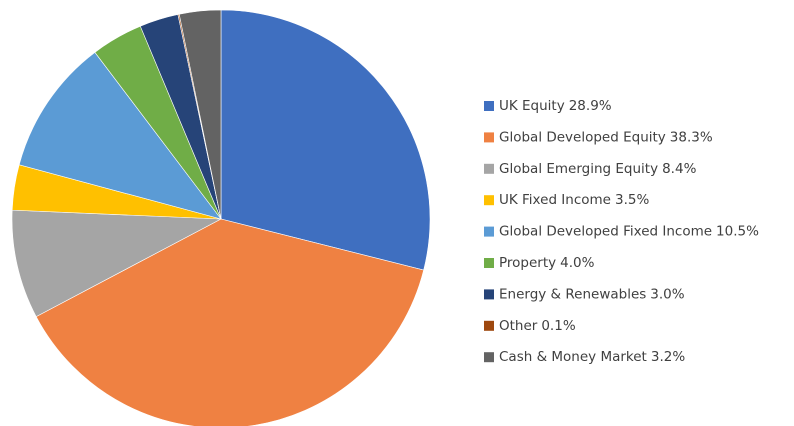  Describe the element at coordinates (737, 232) in the screenshot. I see `legend-value: 10.5%` at that location.